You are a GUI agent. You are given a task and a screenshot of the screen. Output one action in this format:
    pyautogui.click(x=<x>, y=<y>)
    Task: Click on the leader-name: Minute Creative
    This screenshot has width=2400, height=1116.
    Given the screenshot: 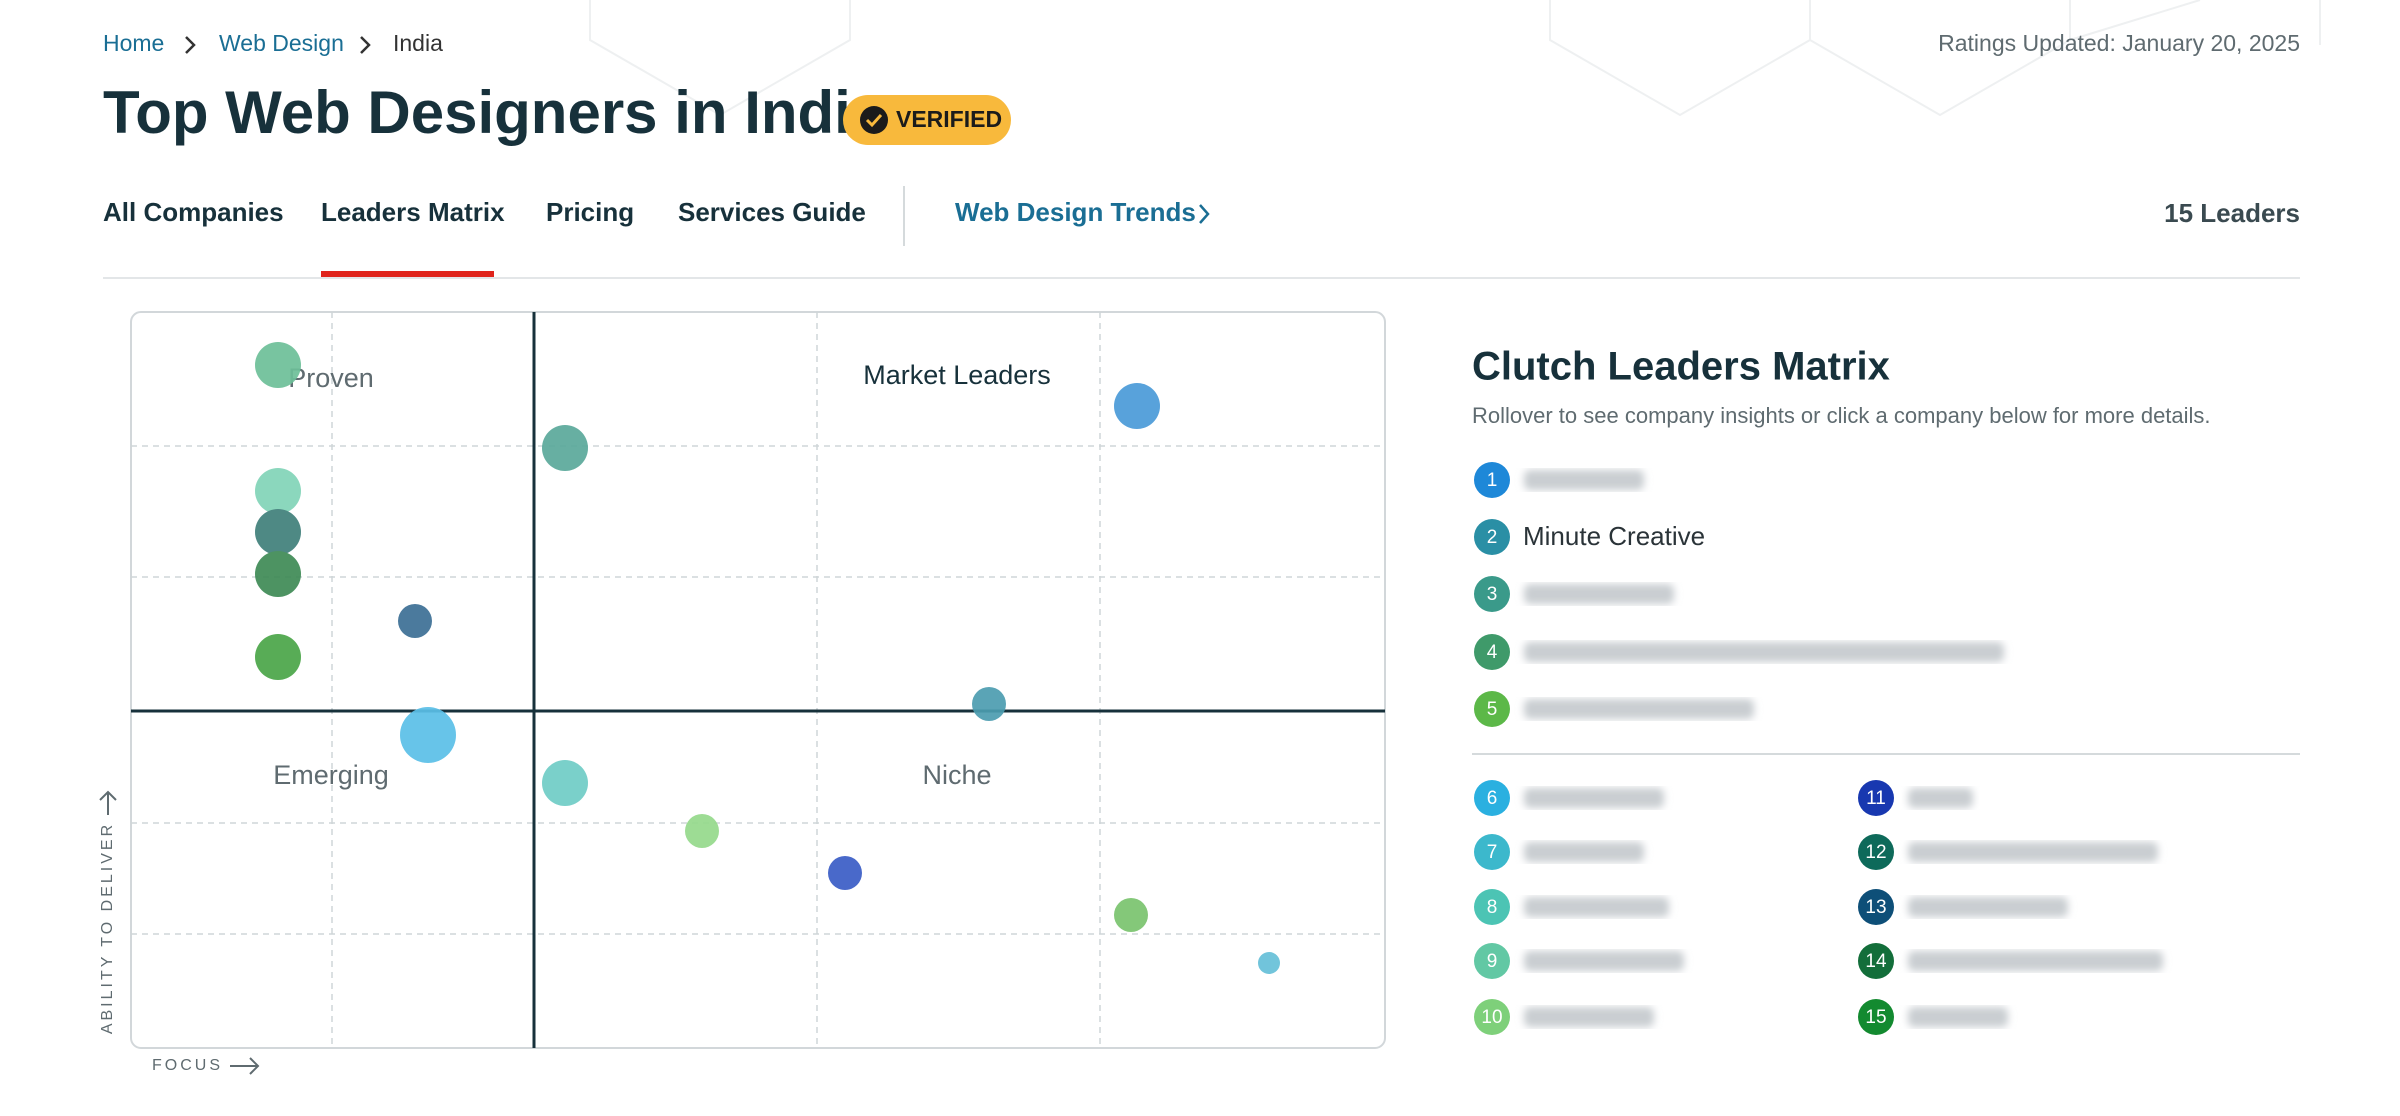 What is the action you would take?
    pyautogui.click(x=1614, y=536)
    